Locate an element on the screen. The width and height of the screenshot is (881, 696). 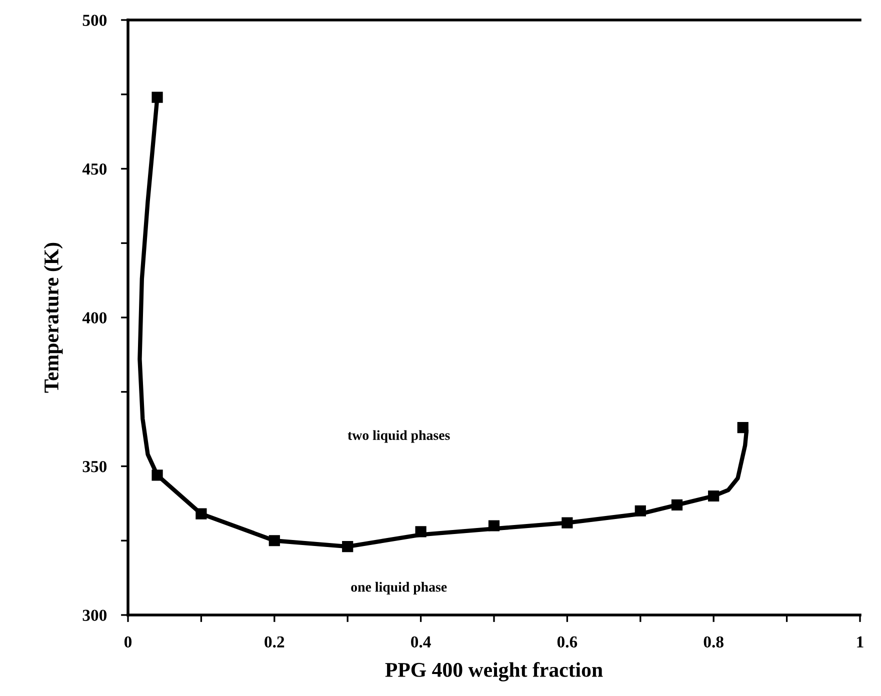
y-tick-label: 500 is located at coordinates (94, 20).